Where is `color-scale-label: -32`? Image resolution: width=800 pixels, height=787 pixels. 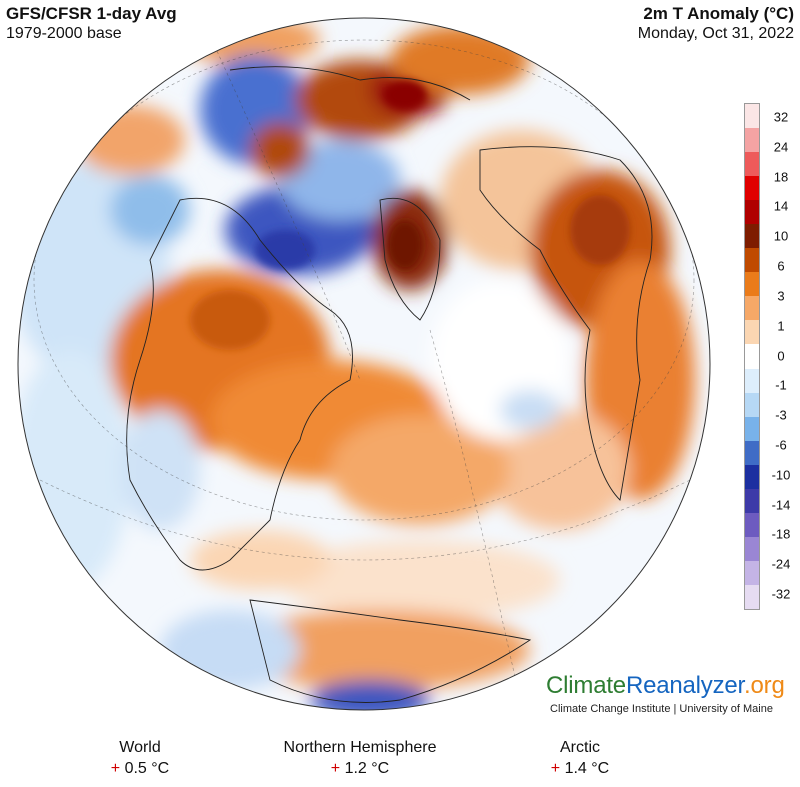
color-scale-label: -32 is located at coordinates (781, 594).